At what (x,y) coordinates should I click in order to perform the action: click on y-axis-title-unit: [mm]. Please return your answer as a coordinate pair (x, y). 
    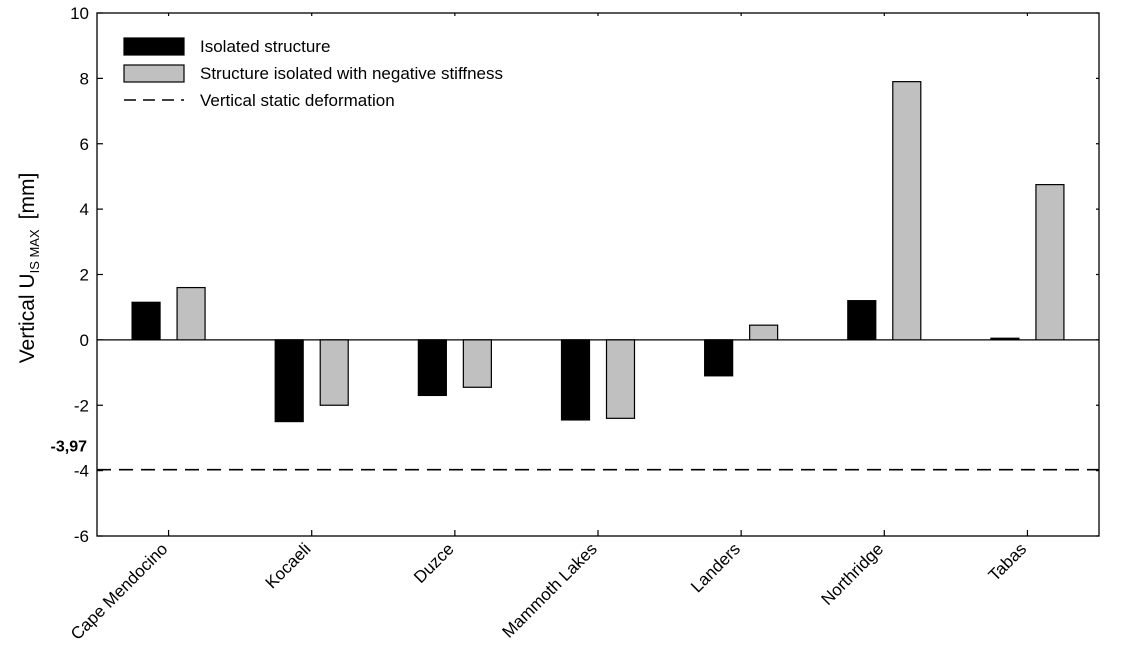
    Looking at the image, I should click on (27, 196).